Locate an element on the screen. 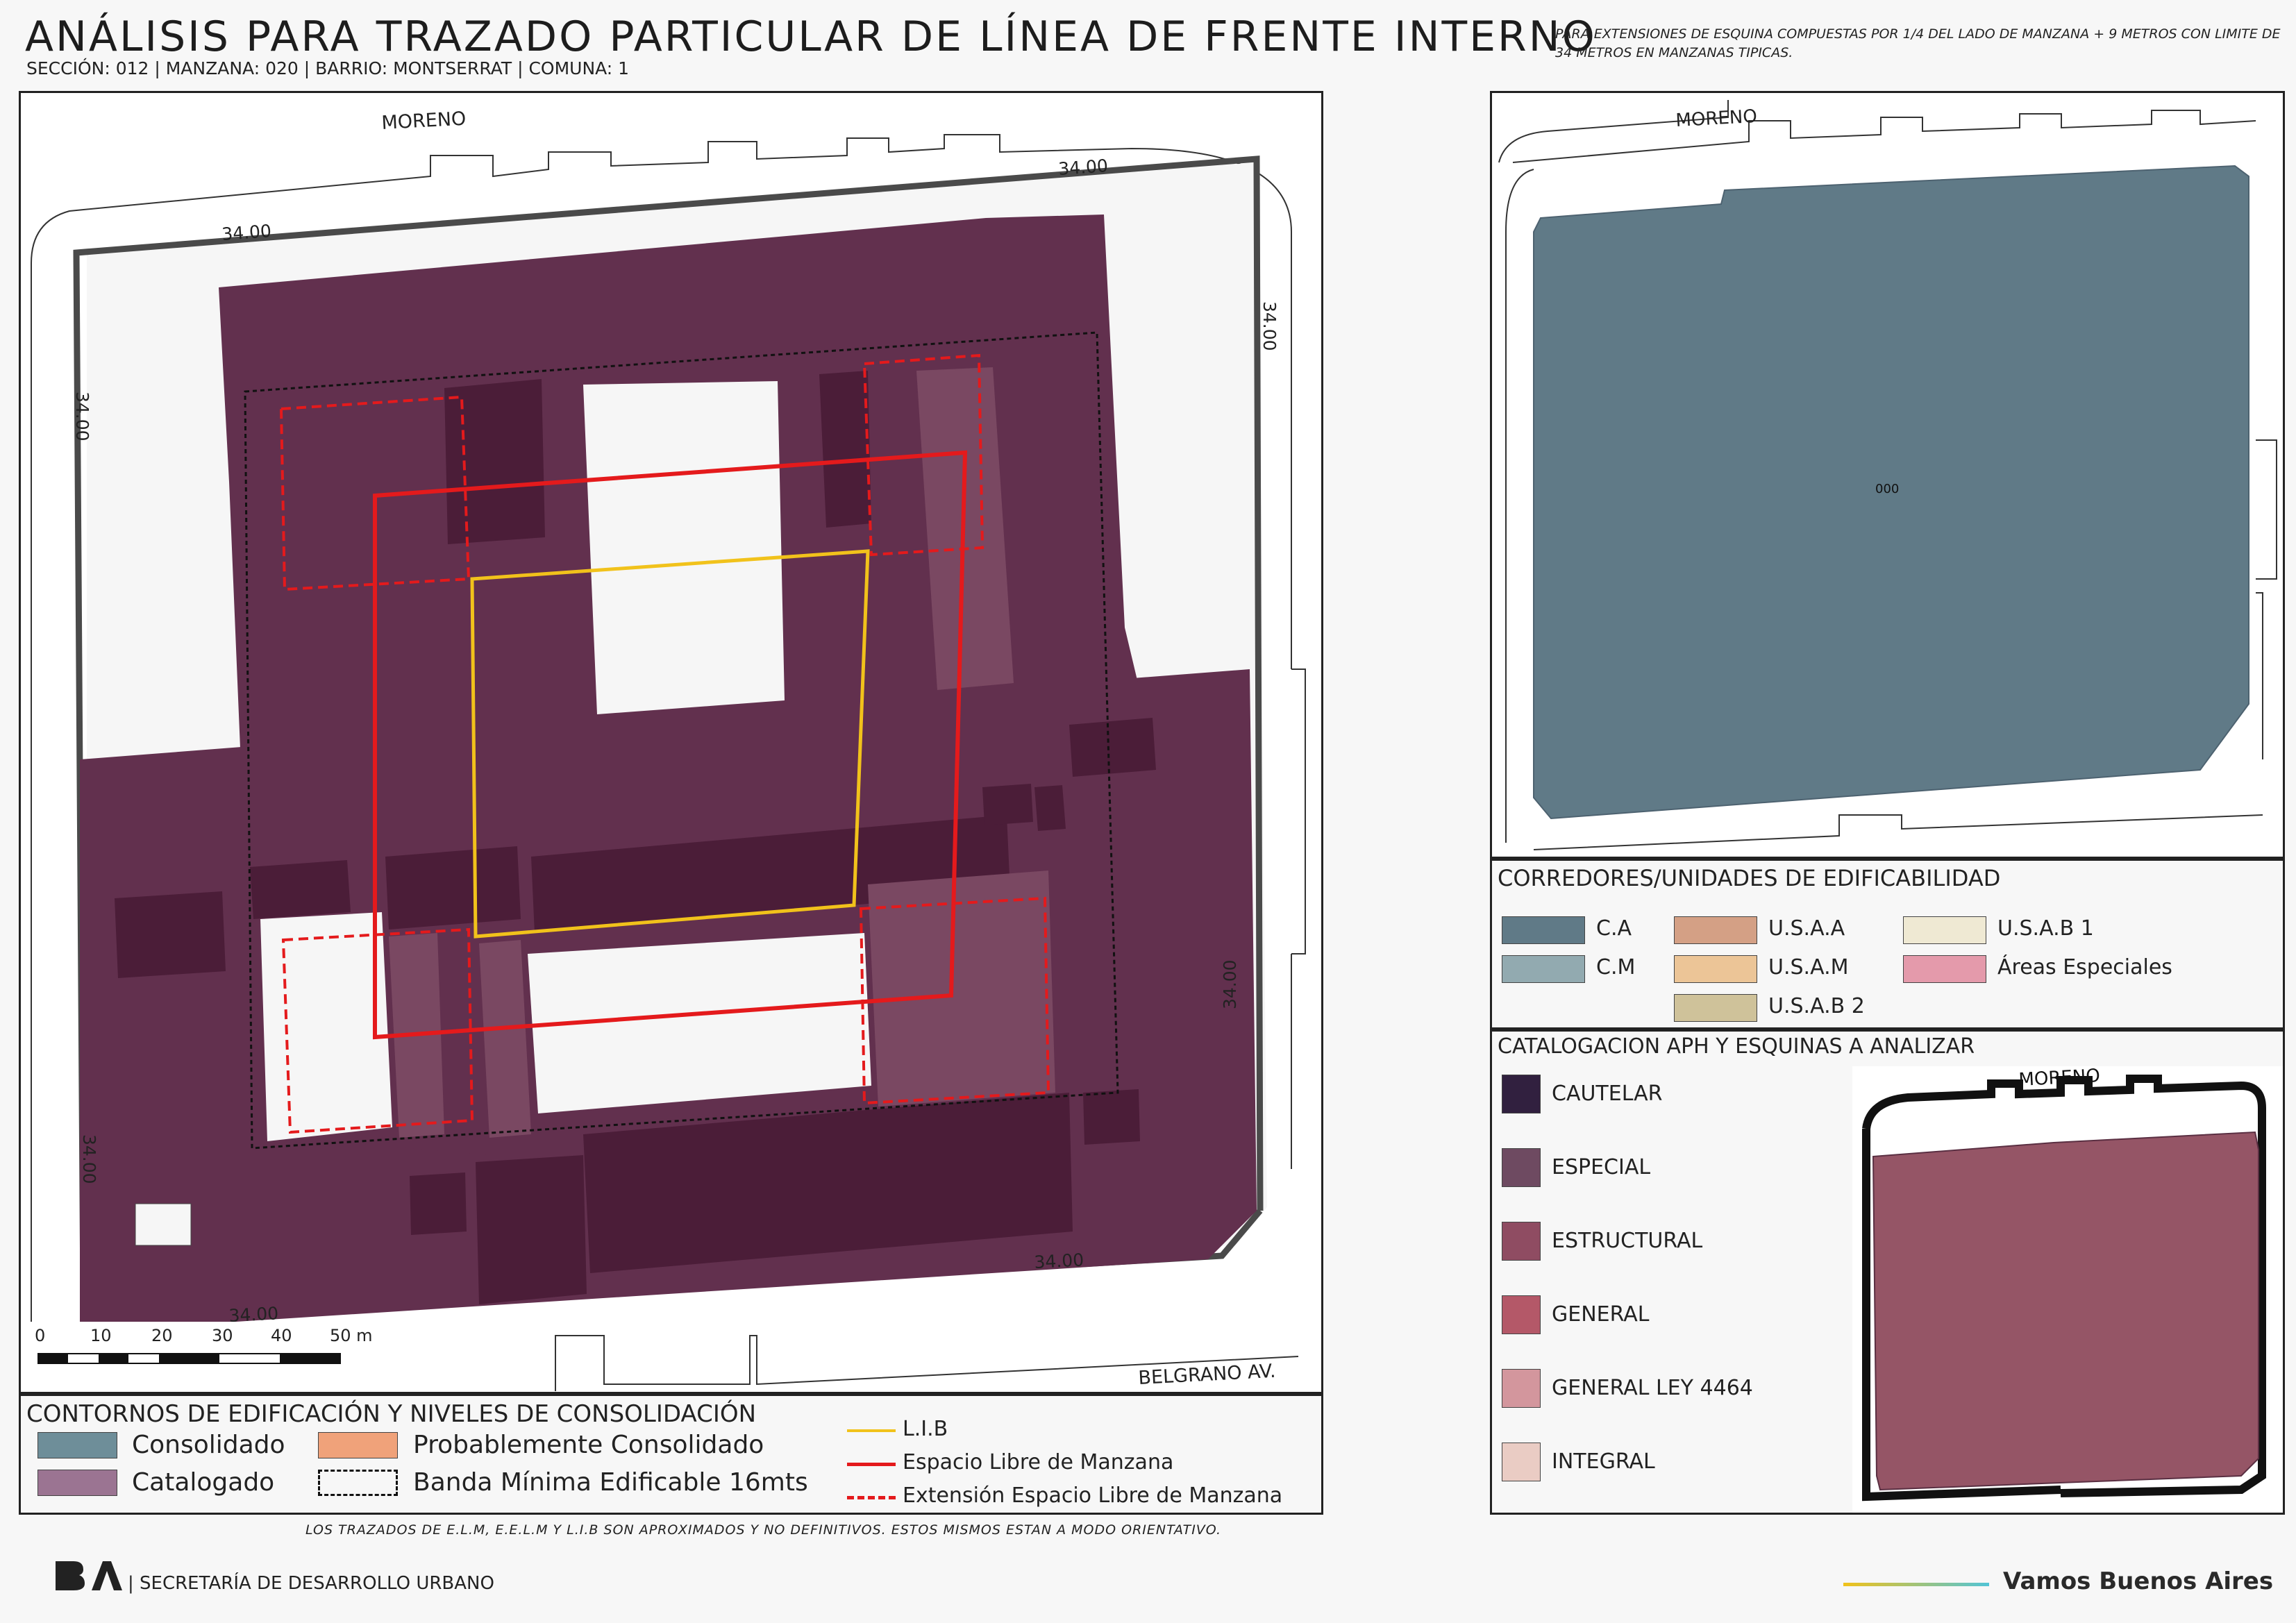 The width and height of the screenshot is (2296, 1623). corredor-ca-polygon is located at coordinates (1891, 492).